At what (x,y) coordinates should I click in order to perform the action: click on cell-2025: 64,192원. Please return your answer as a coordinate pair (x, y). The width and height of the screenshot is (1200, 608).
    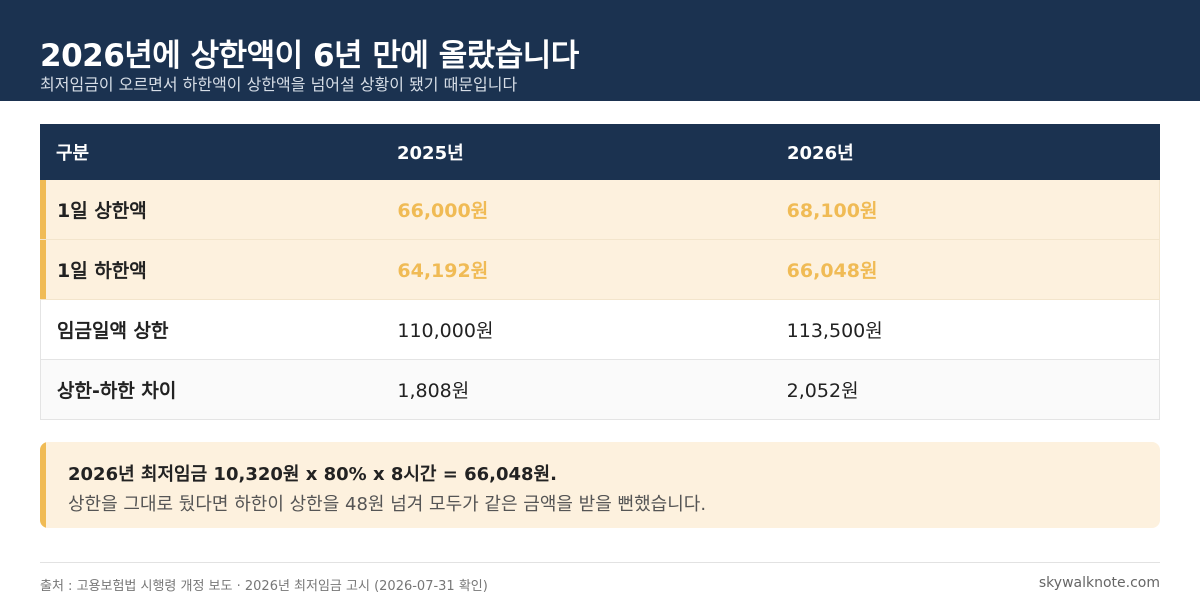
    Looking at the image, I should click on (443, 271).